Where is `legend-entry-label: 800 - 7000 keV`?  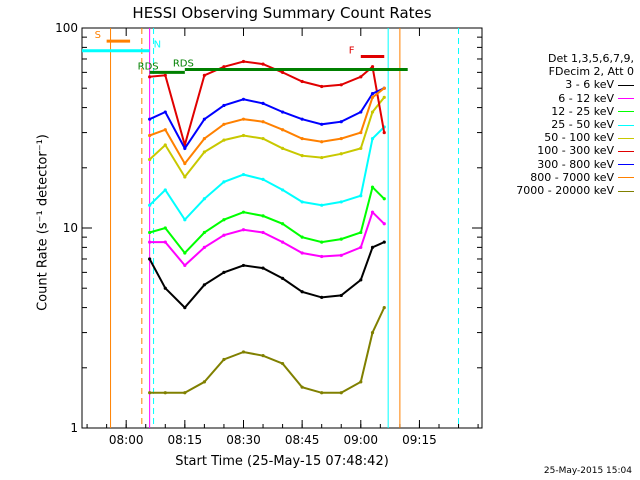
legend-entry-label: 800 - 7000 keV is located at coordinates (572, 177).